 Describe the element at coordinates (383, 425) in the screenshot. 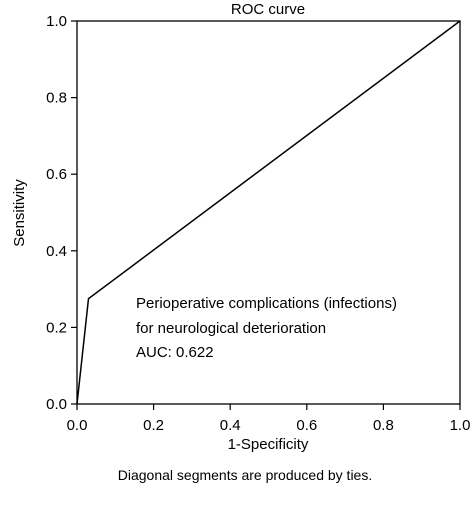

I see `x-tick-label: 0.8` at that location.